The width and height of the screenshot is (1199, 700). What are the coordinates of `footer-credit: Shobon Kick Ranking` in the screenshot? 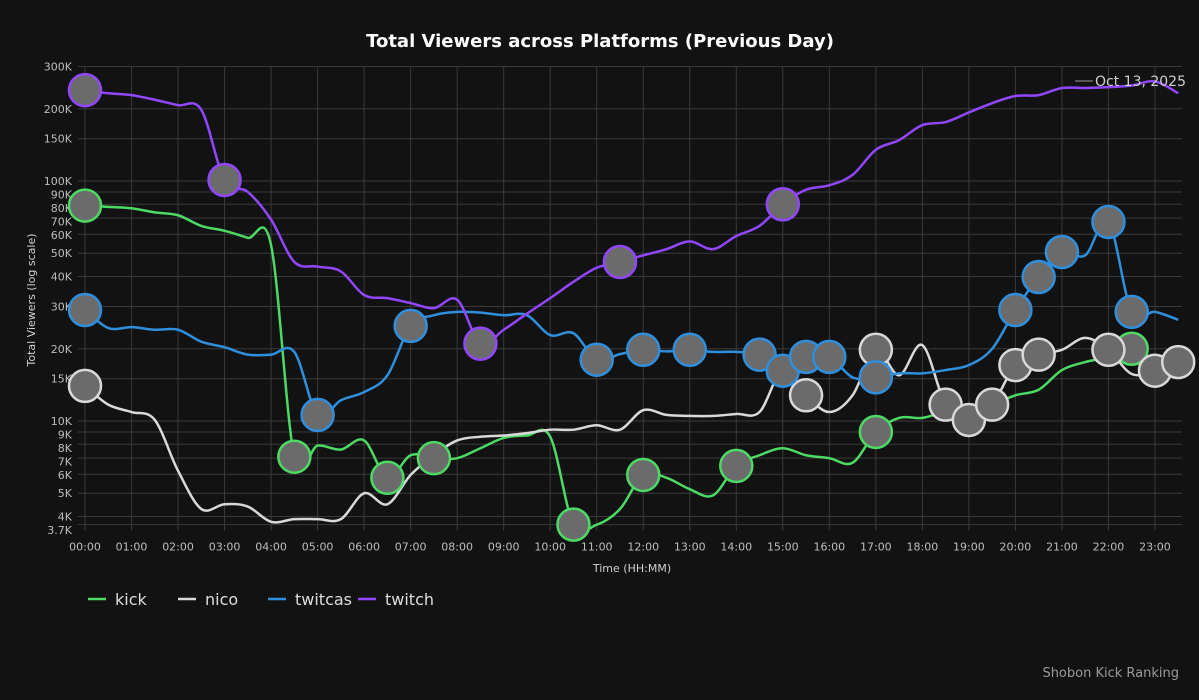 It's located at (1110, 673).